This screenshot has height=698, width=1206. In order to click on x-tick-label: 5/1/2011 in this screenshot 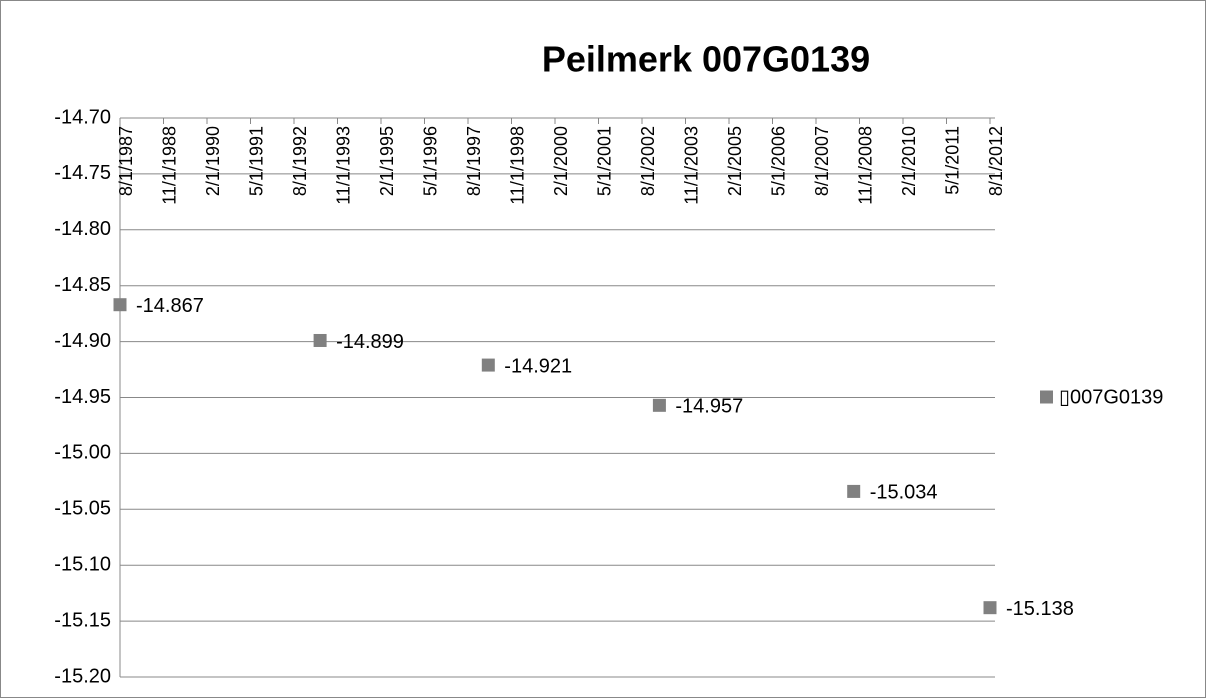, I will do `click(952, 160)`.